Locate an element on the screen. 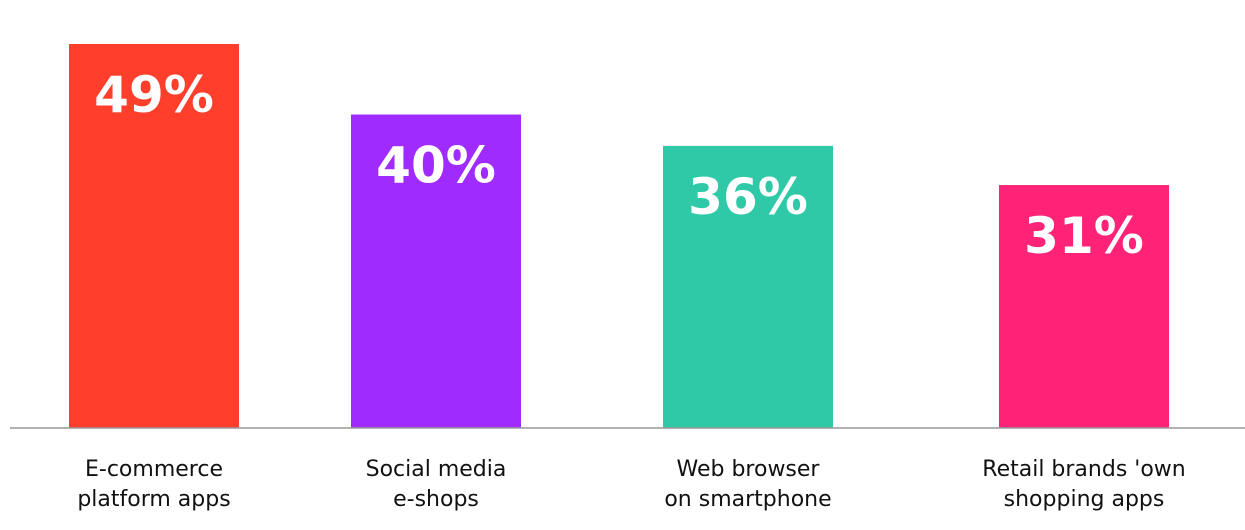  category-label-4-line-2: shopping apps is located at coordinates (1084, 499).